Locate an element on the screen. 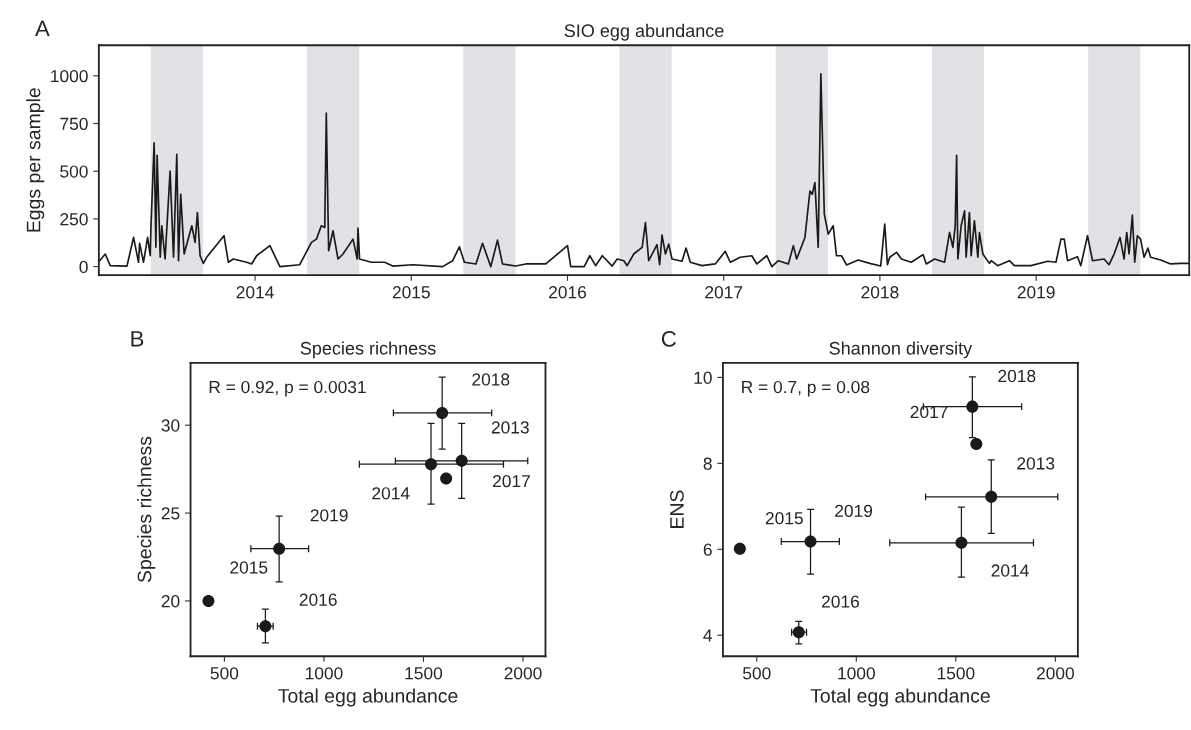 The width and height of the screenshot is (1191, 730). y-tick-label: 10 is located at coordinates (703, 377).